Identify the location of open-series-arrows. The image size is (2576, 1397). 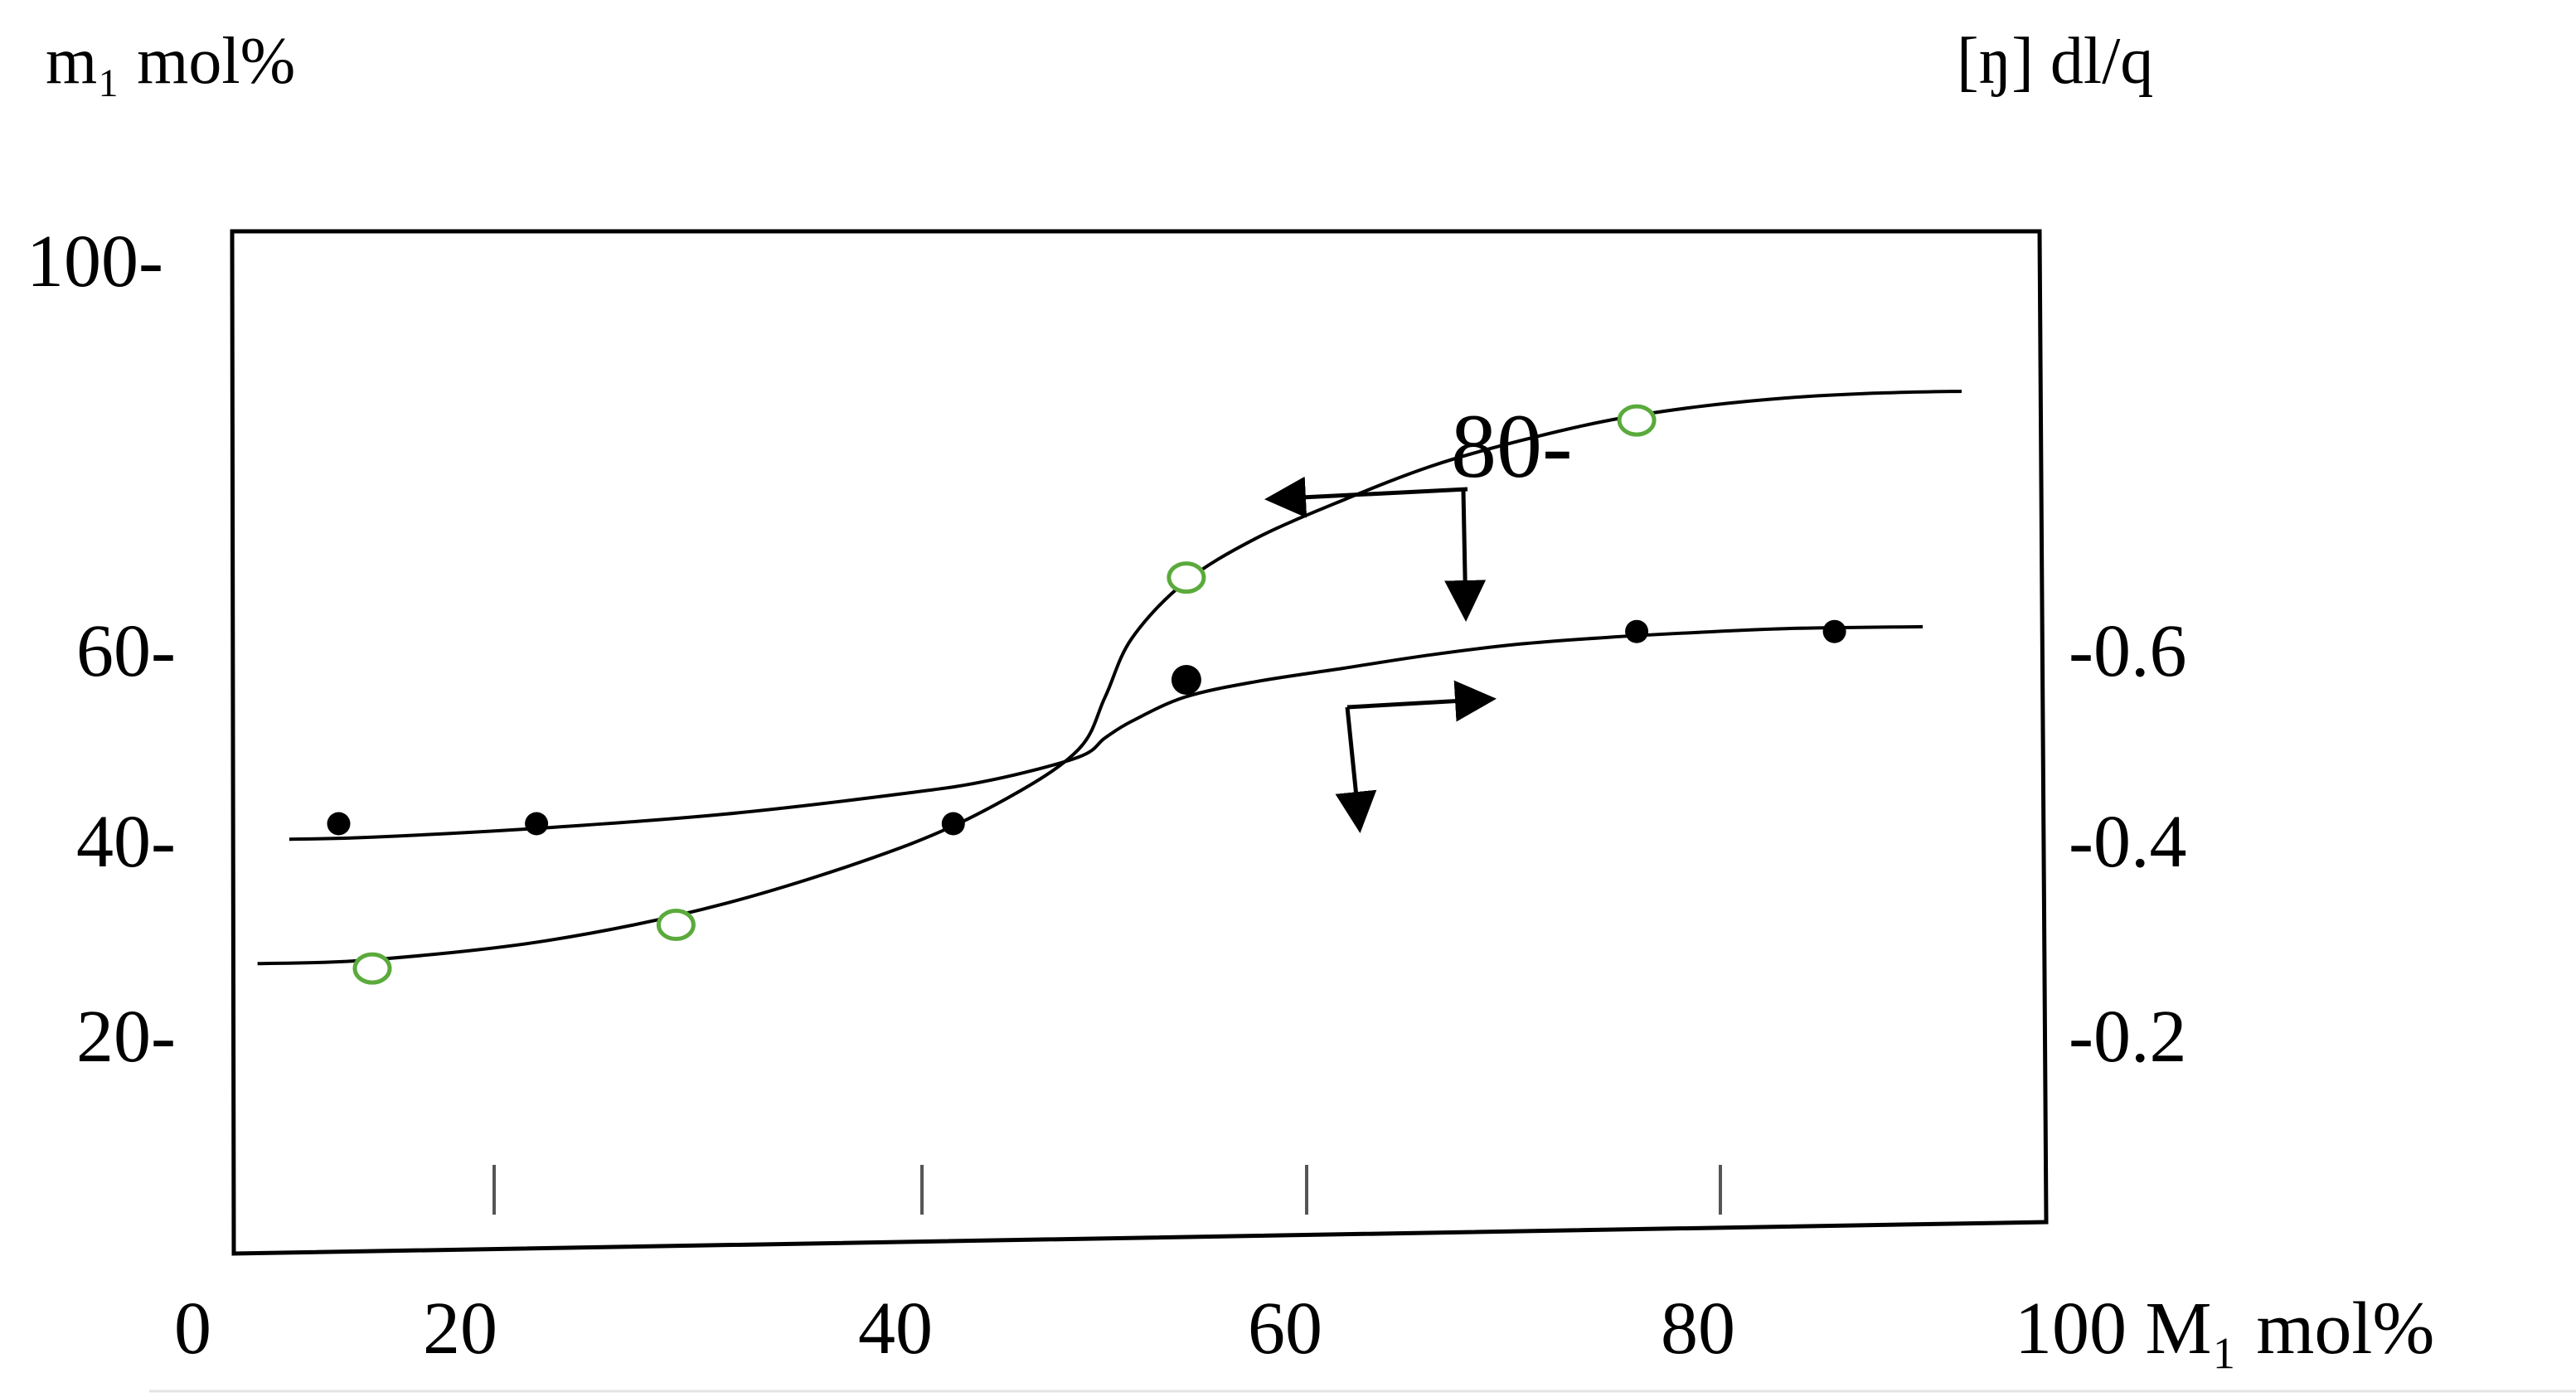
(1375, 549).